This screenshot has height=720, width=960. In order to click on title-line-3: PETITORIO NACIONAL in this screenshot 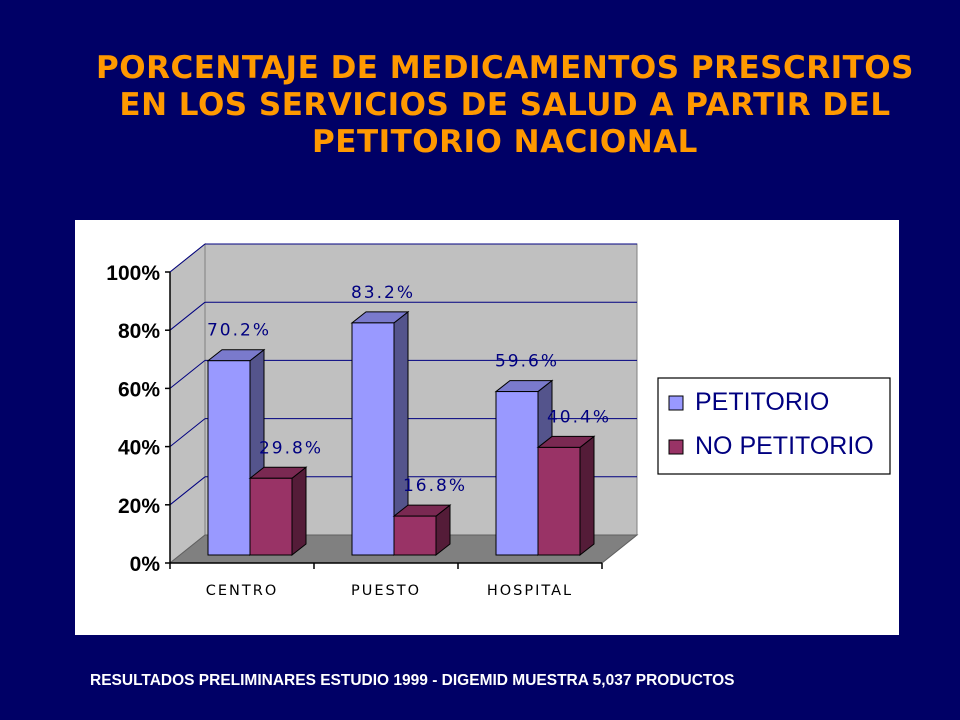, I will do `click(505, 142)`.